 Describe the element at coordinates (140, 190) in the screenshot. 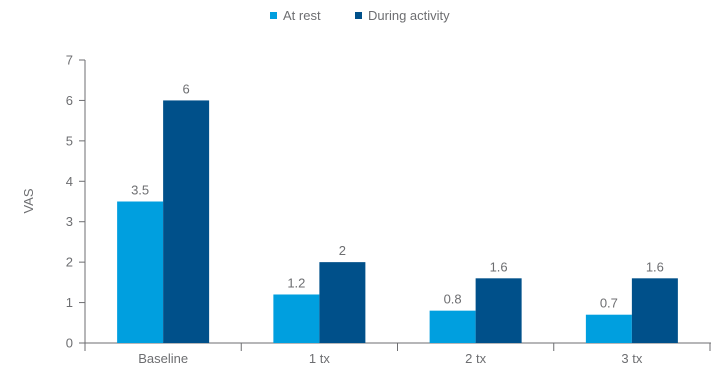

I see `data-label: 3.5` at that location.